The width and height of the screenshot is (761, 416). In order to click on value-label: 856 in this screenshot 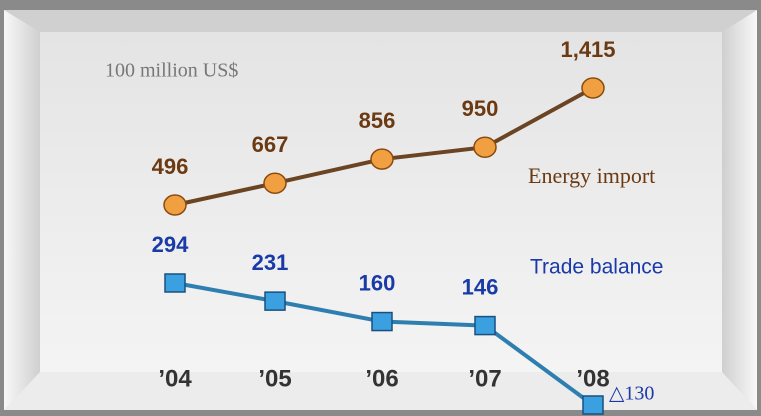, I will do `click(377, 120)`.